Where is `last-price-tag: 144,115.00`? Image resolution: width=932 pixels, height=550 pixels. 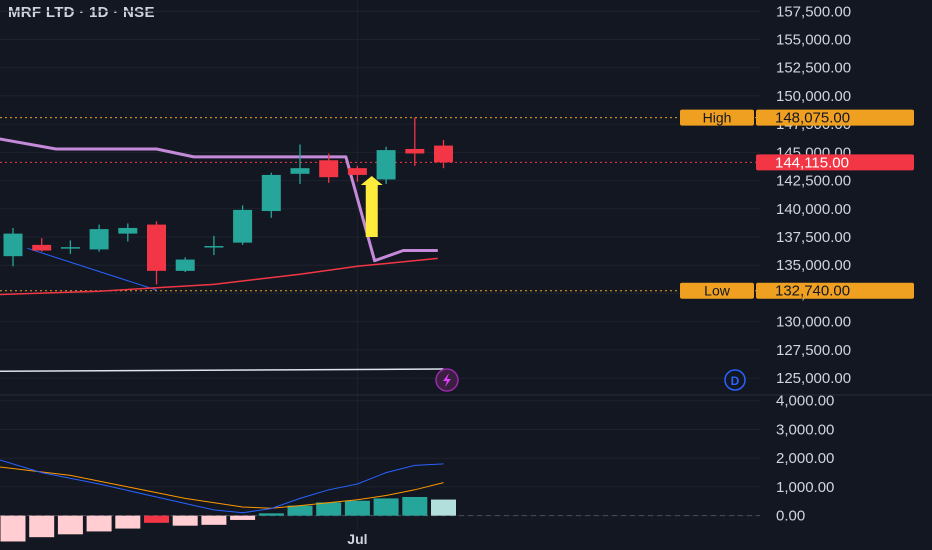 last-price-tag: 144,115.00 is located at coordinates (835, 162).